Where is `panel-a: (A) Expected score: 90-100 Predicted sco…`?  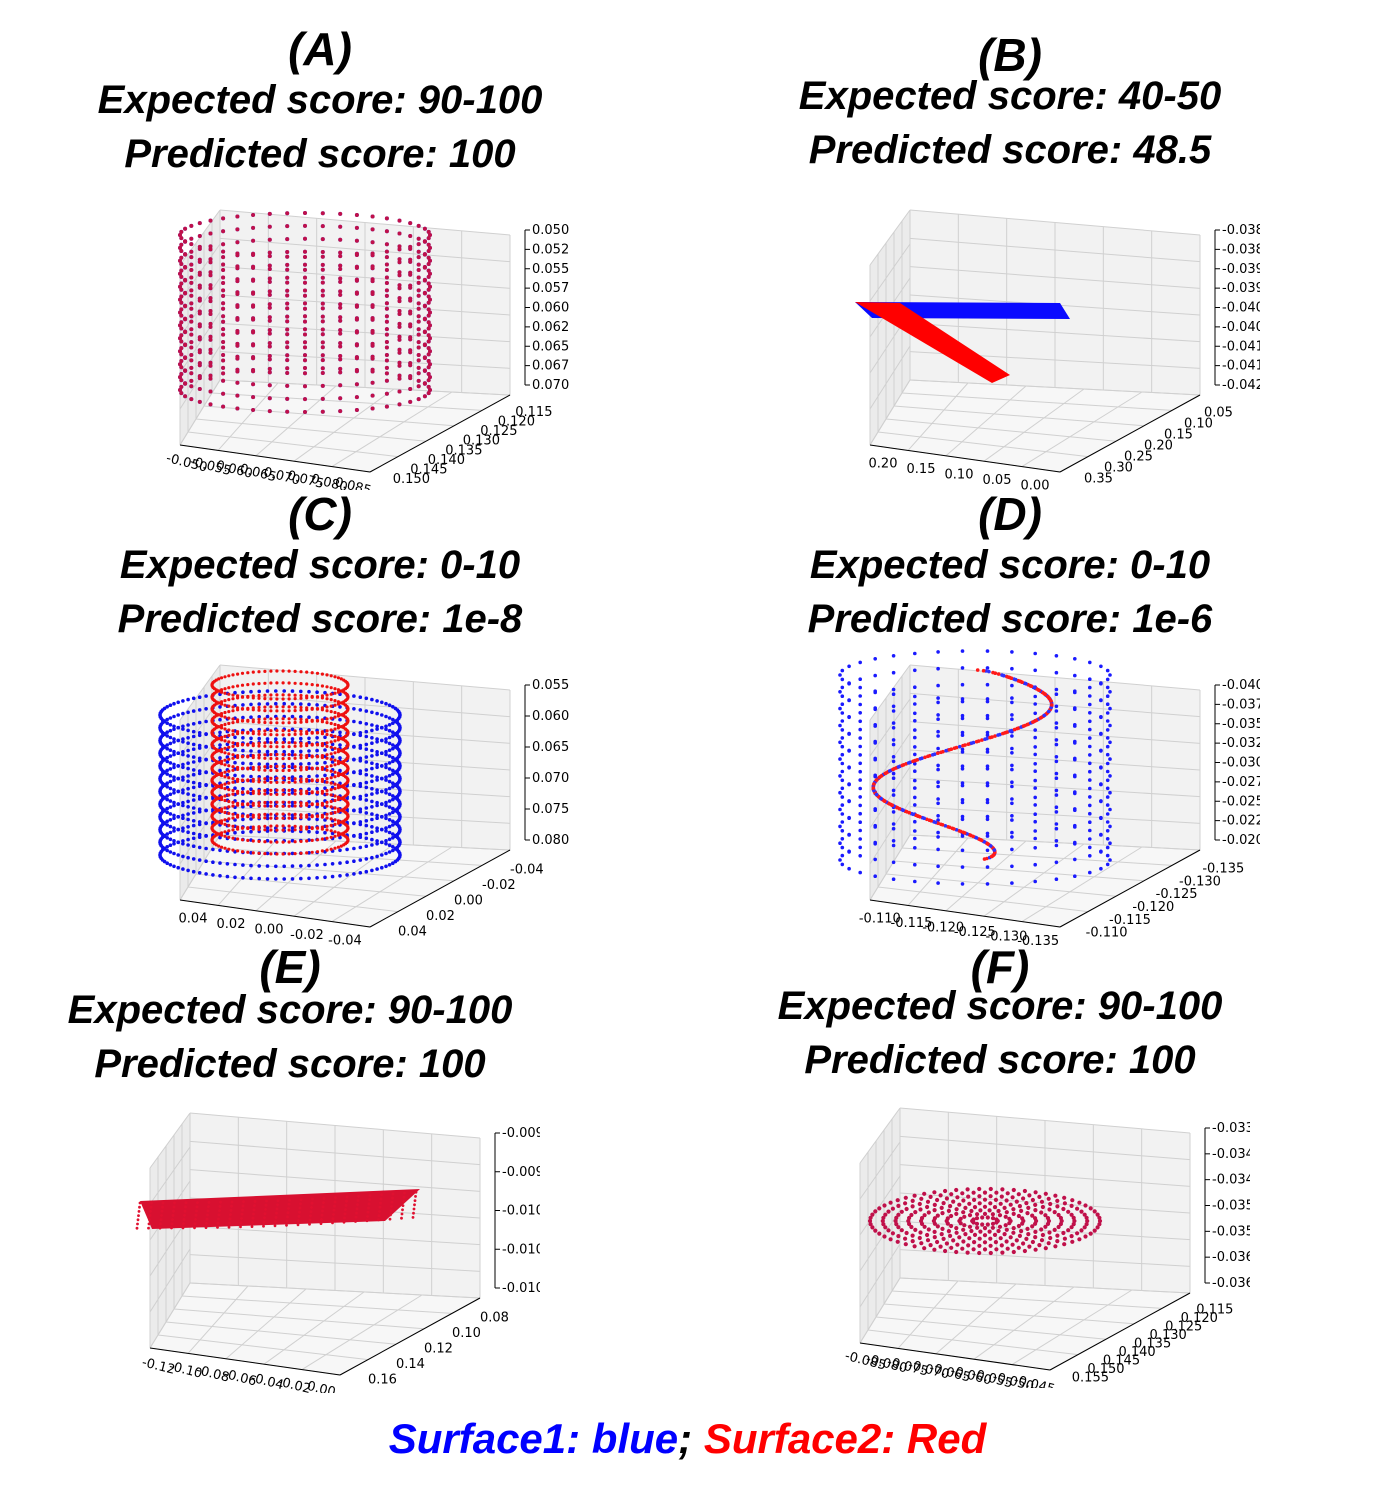
panel-a: (A) Expected score: 90-100 Predicted sco… is located at coordinates (320, 255).